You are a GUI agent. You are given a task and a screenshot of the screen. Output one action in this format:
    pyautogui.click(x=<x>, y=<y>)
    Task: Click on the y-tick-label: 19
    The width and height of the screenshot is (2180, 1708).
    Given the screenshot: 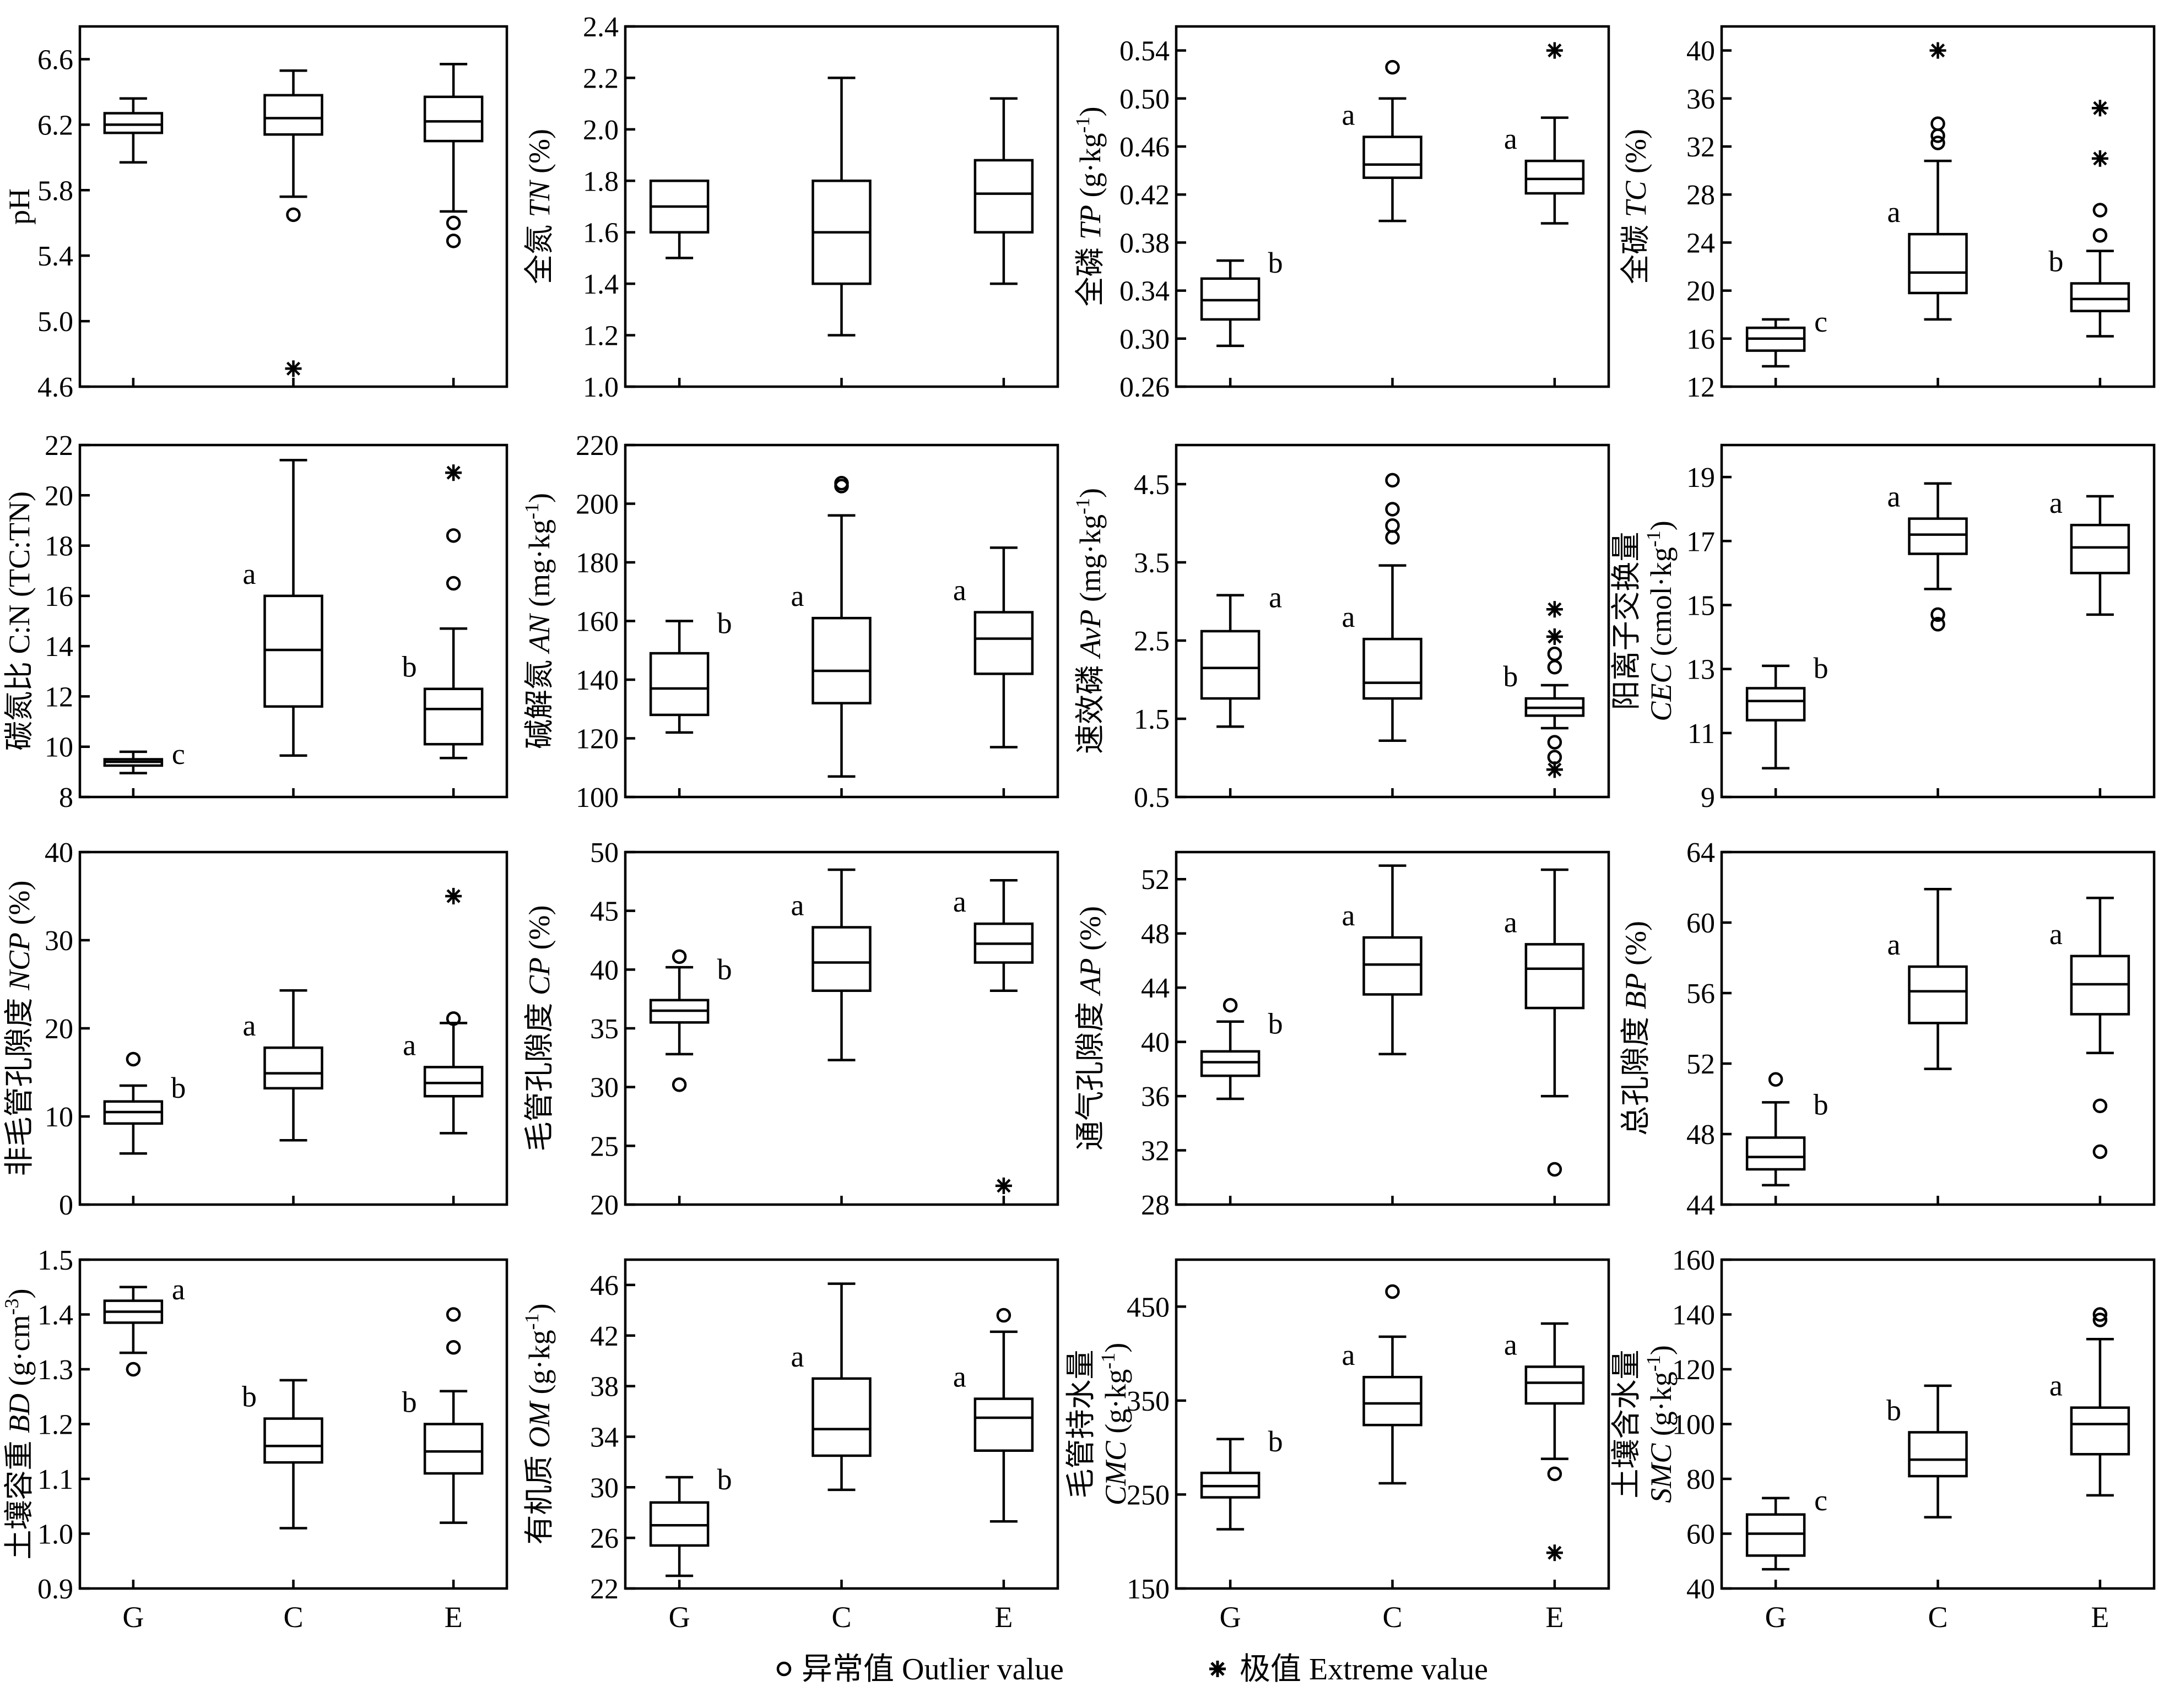 What is the action you would take?
    pyautogui.click(x=1701, y=478)
    